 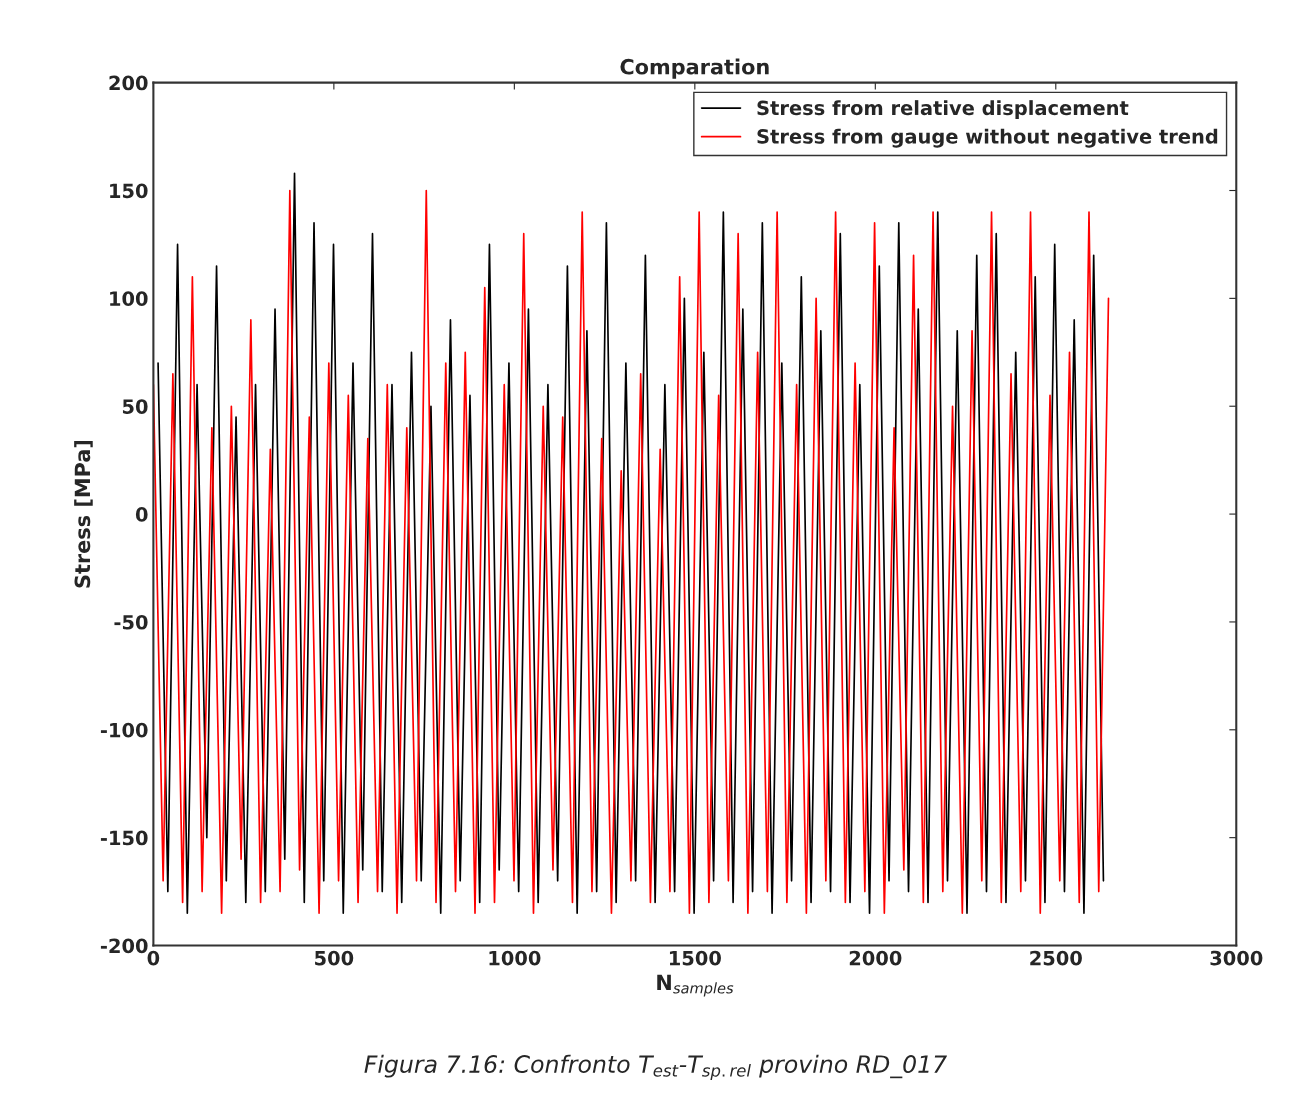 What do you see at coordinates (124, 730) in the screenshot?
I see `y-tick-label: -100` at bounding box center [124, 730].